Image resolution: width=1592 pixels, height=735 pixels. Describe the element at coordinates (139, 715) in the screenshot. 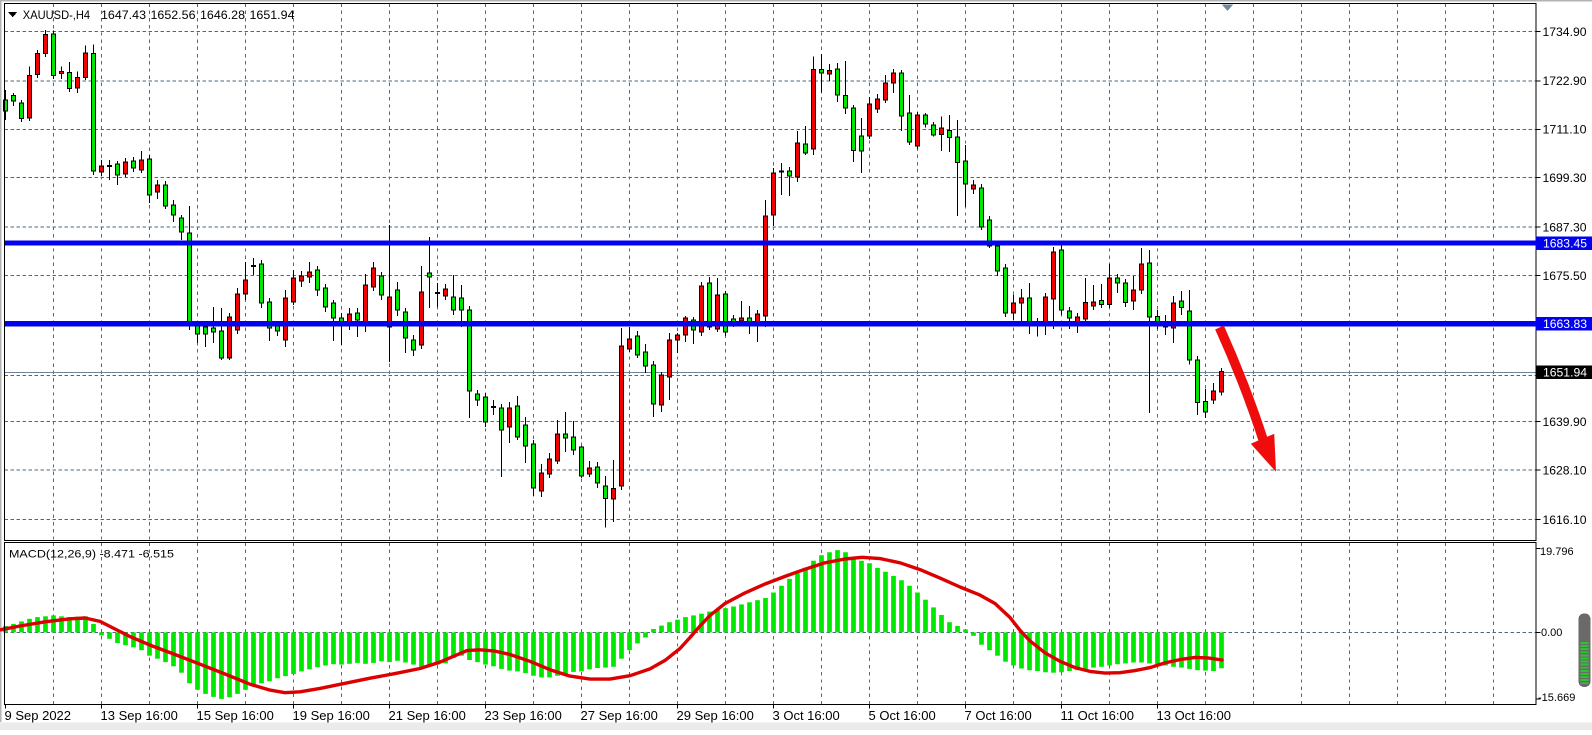

I see `svg-text: 13 Sep 16:00` at that location.